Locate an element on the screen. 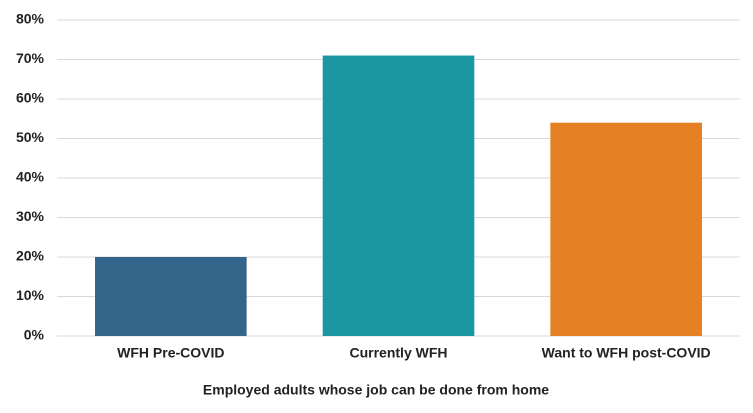 The width and height of the screenshot is (753, 413). y-tick-label: 20% is located at coordinates (30, 256).